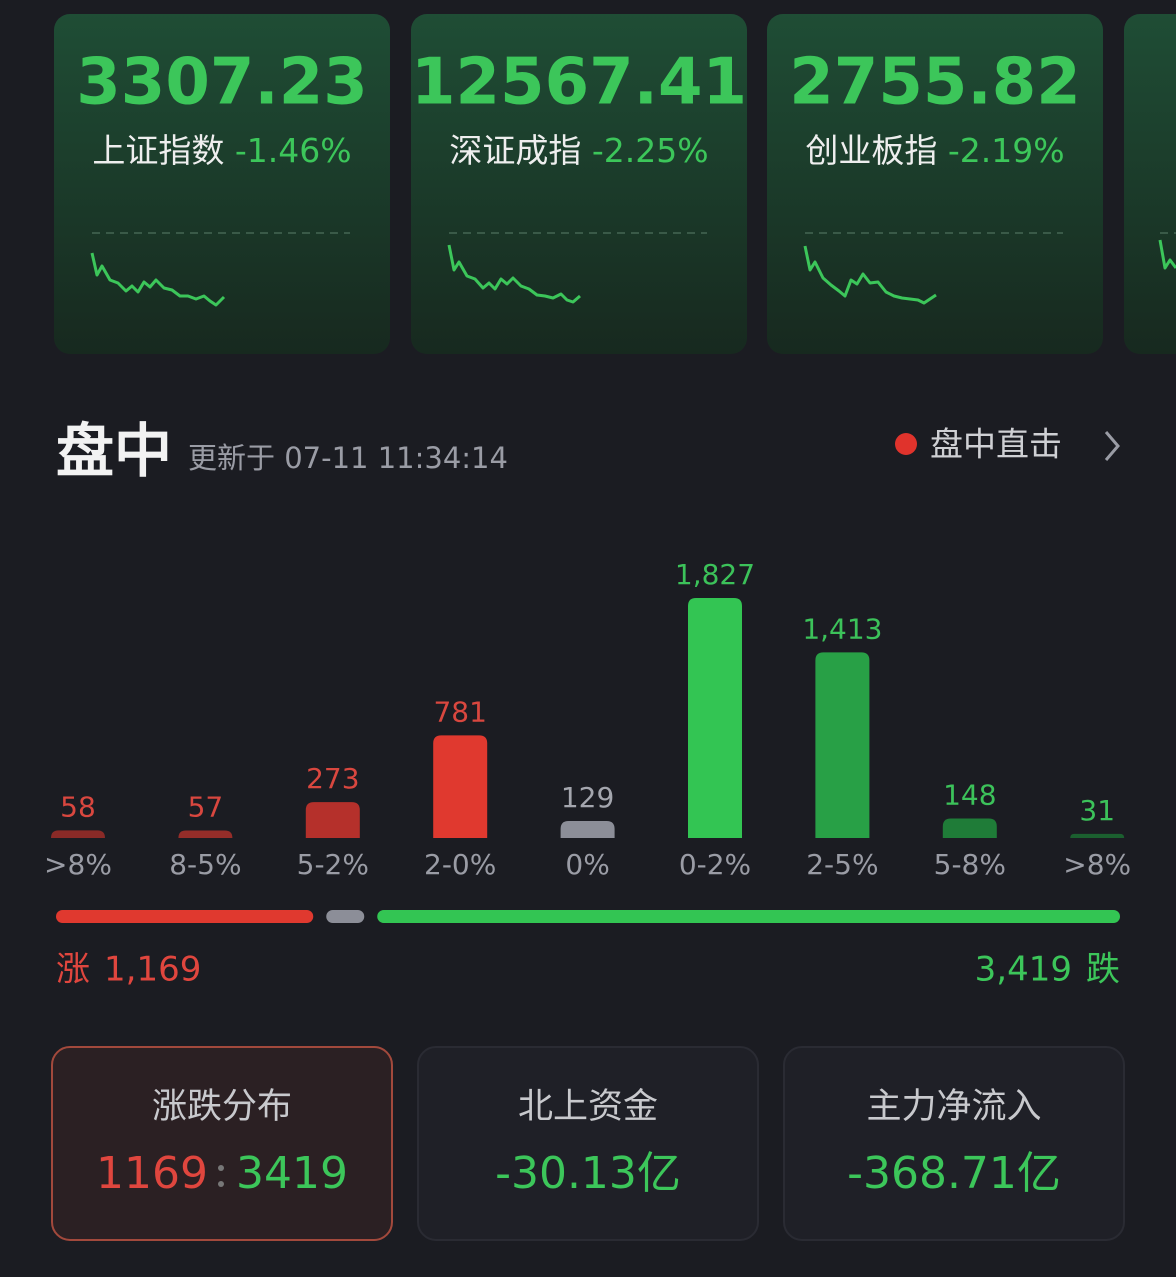 This screenshot has height=1277, width=1176. What do you see at coordinates (842, 628) in the screenshot?
I see `bar-value-label: 1,413` at bounding box center [842, 628].